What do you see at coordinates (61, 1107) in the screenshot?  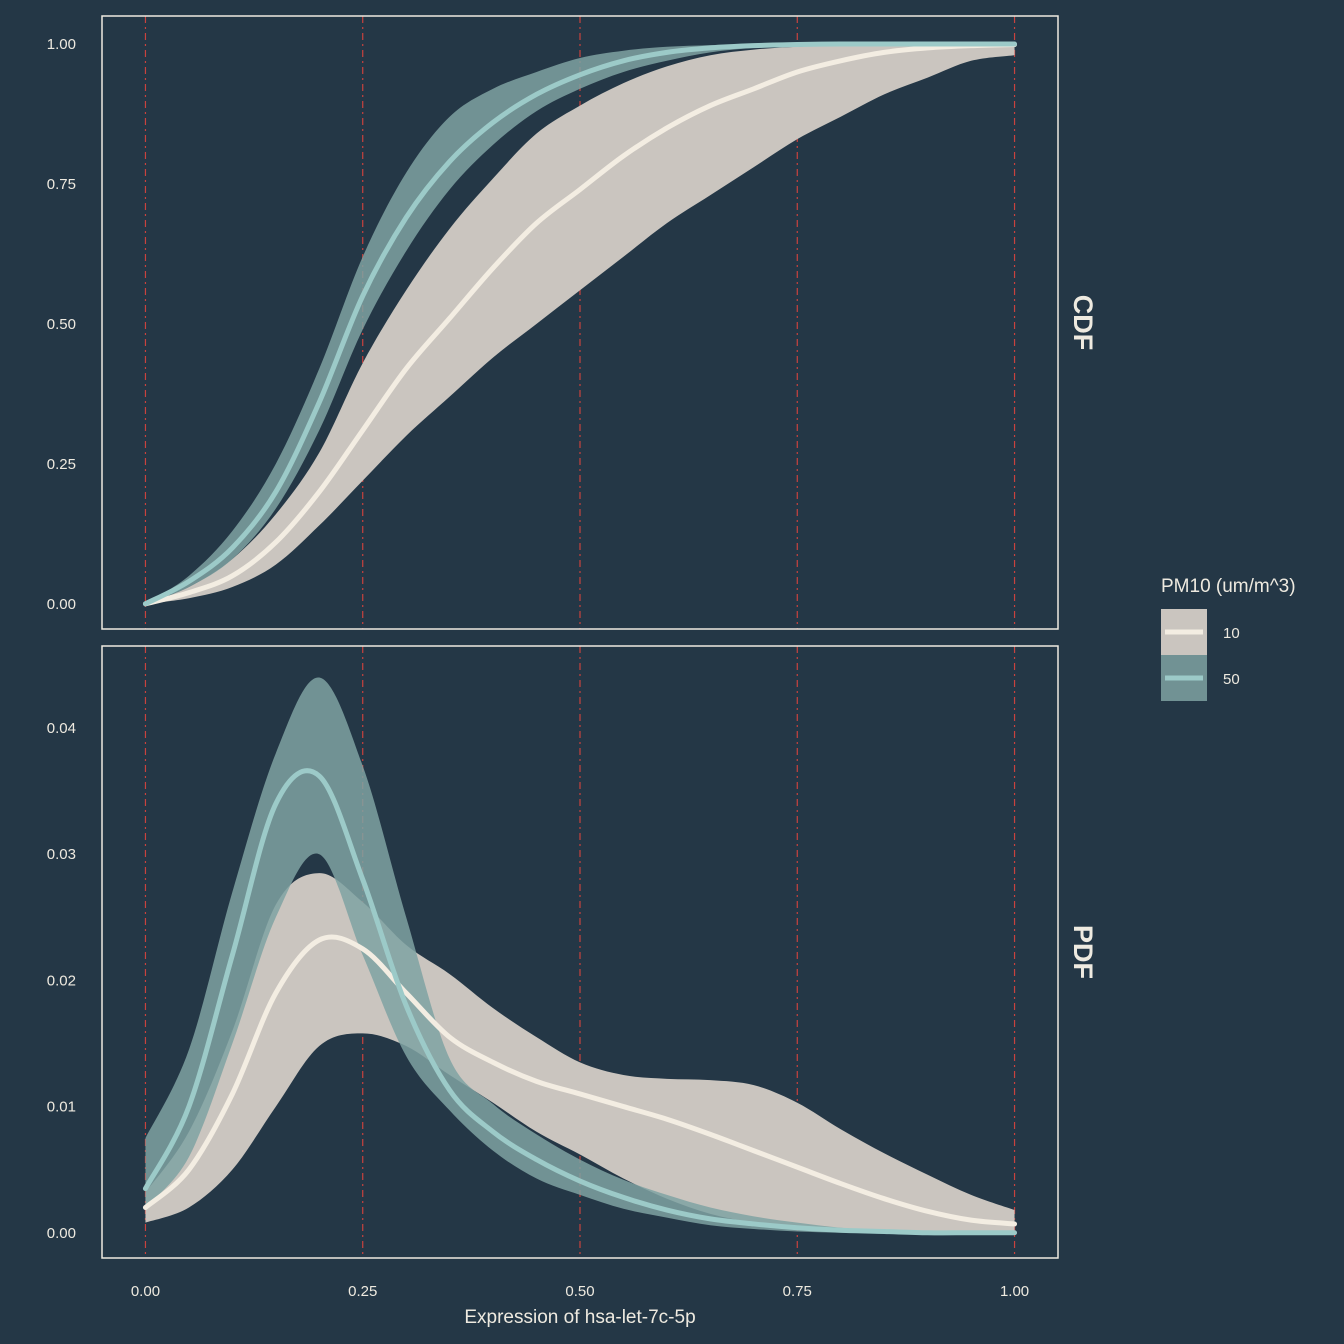 I see `y-tick-label-pdf-1: 0.01` at bounding box center [61, 1107].